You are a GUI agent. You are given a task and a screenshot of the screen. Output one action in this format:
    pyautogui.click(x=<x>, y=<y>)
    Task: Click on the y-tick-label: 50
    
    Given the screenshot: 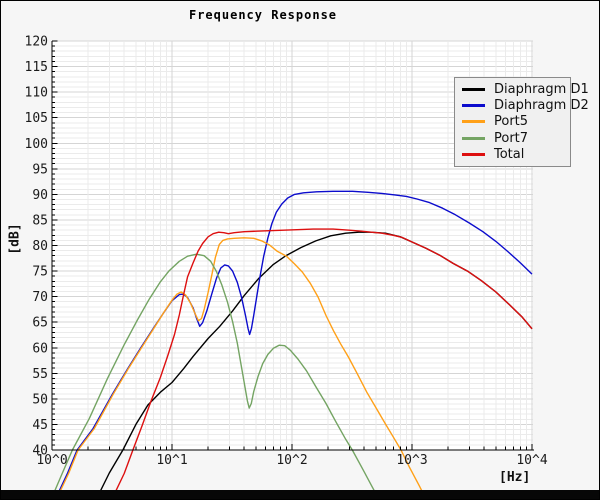 What is the action you would take?
    pyautogui.click(x=40, y=399)
    